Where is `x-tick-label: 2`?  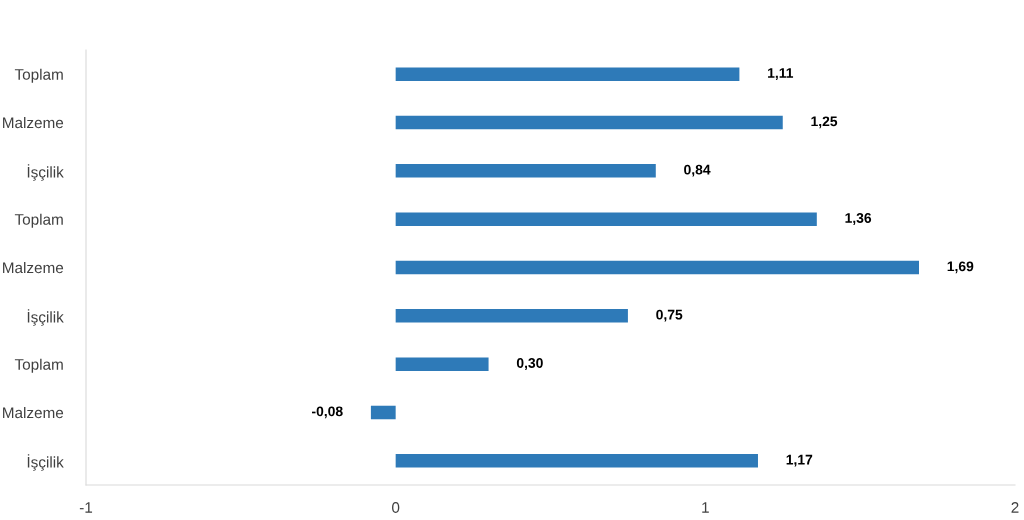
x-tick-label: 2 is located at coordinates (1015, 507).